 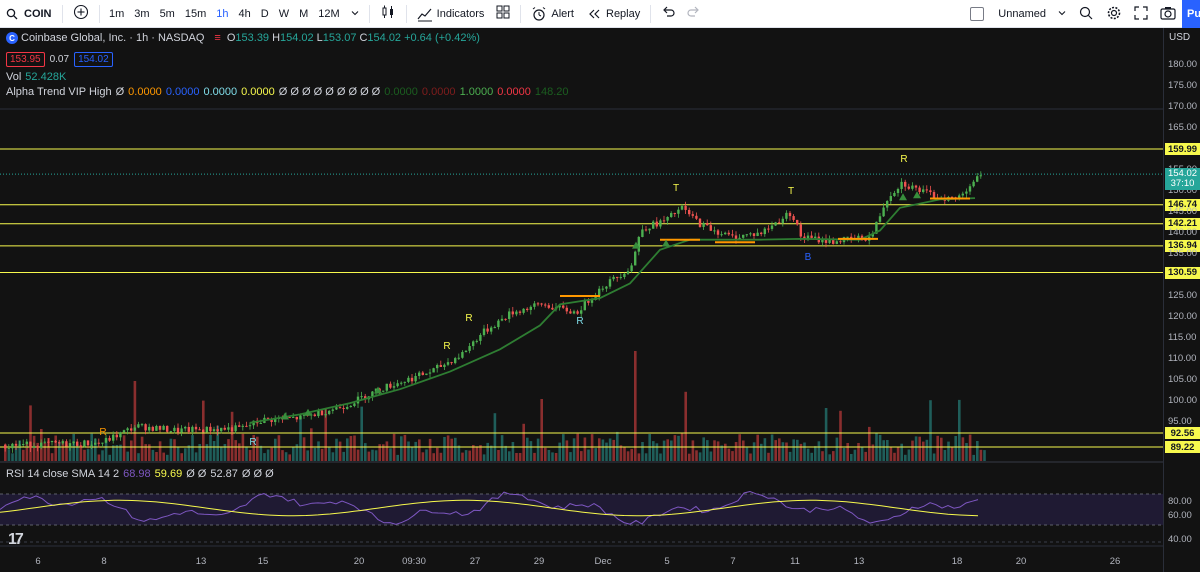 What do you see at coordinates (1086, 14) in the screenshot?
I see `quick-search-button` at bounding box center [1086, 14].